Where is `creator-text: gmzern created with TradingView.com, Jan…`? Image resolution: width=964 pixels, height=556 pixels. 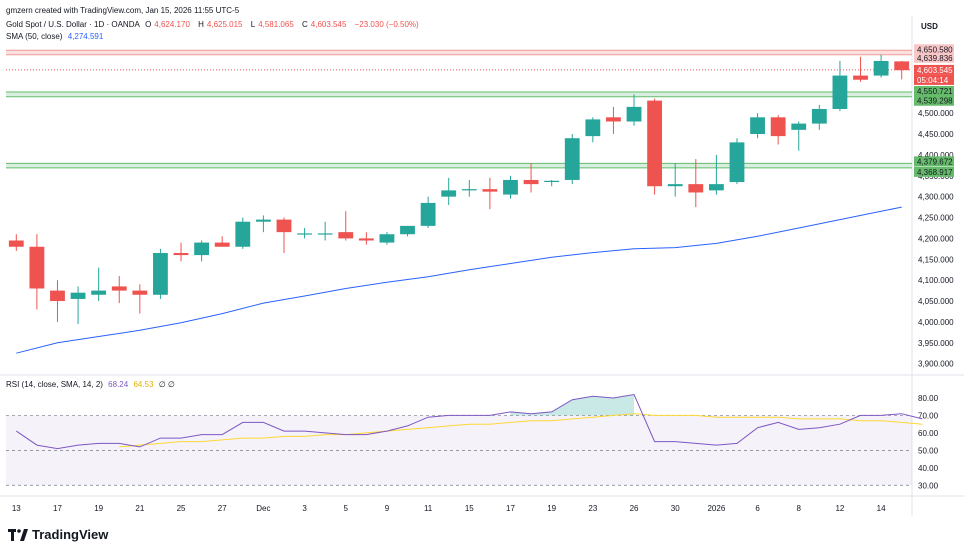 creator-text: gmzern created with TradingView.com, Jan… is located at coordinates (123, 10).